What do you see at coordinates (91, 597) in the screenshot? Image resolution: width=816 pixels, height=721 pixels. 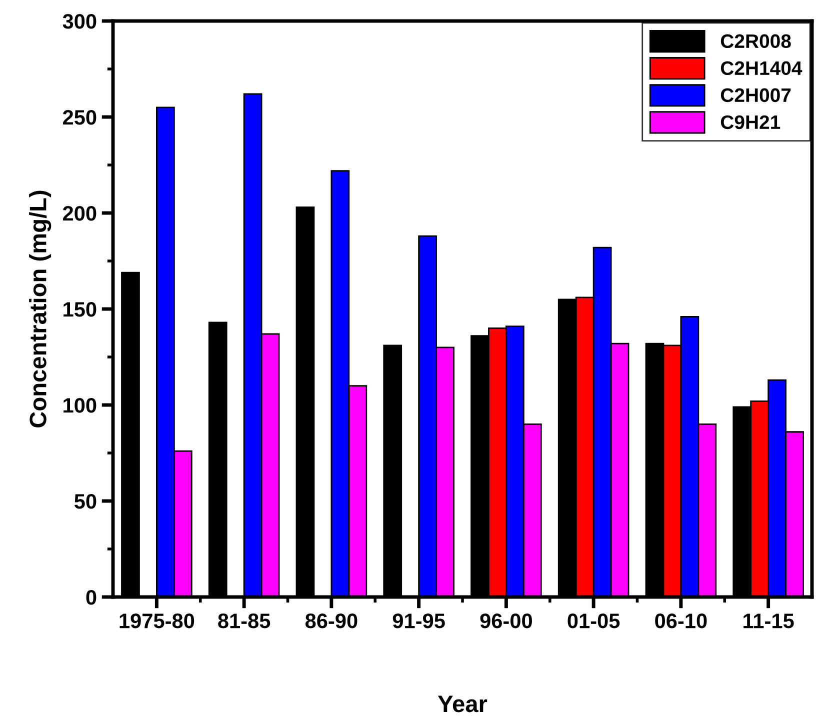 I see `y-tick-label: 0` at bounding box center [91, 597].